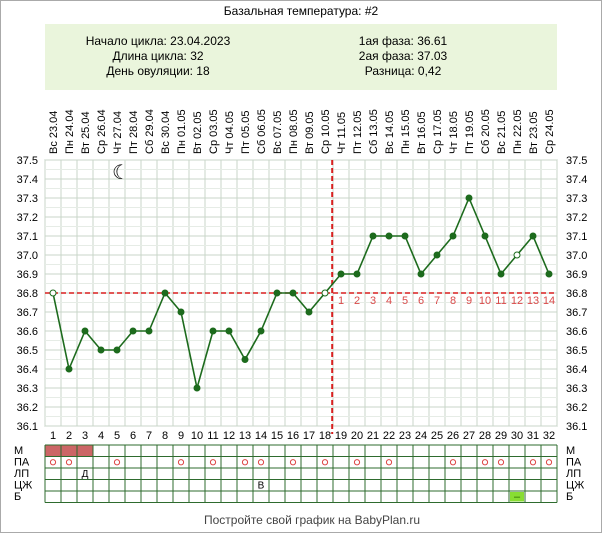  Describe the element at coordinates (358, 132) in the screenshot. I see `date-label: Пт 12.05` at that location.